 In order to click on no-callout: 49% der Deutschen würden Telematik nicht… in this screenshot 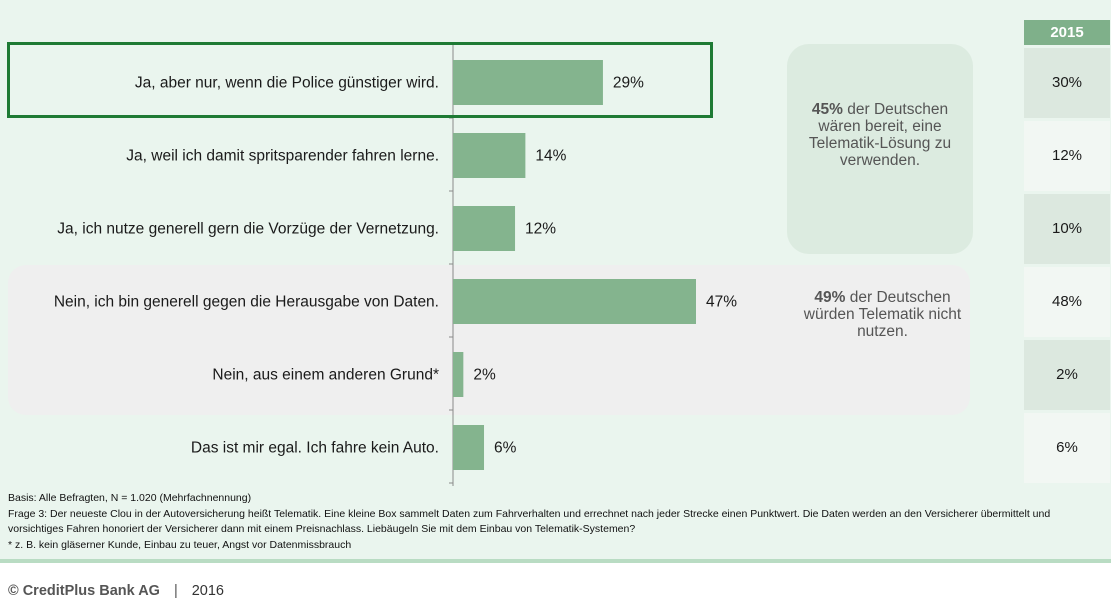, I will do `click(882, 314)`.